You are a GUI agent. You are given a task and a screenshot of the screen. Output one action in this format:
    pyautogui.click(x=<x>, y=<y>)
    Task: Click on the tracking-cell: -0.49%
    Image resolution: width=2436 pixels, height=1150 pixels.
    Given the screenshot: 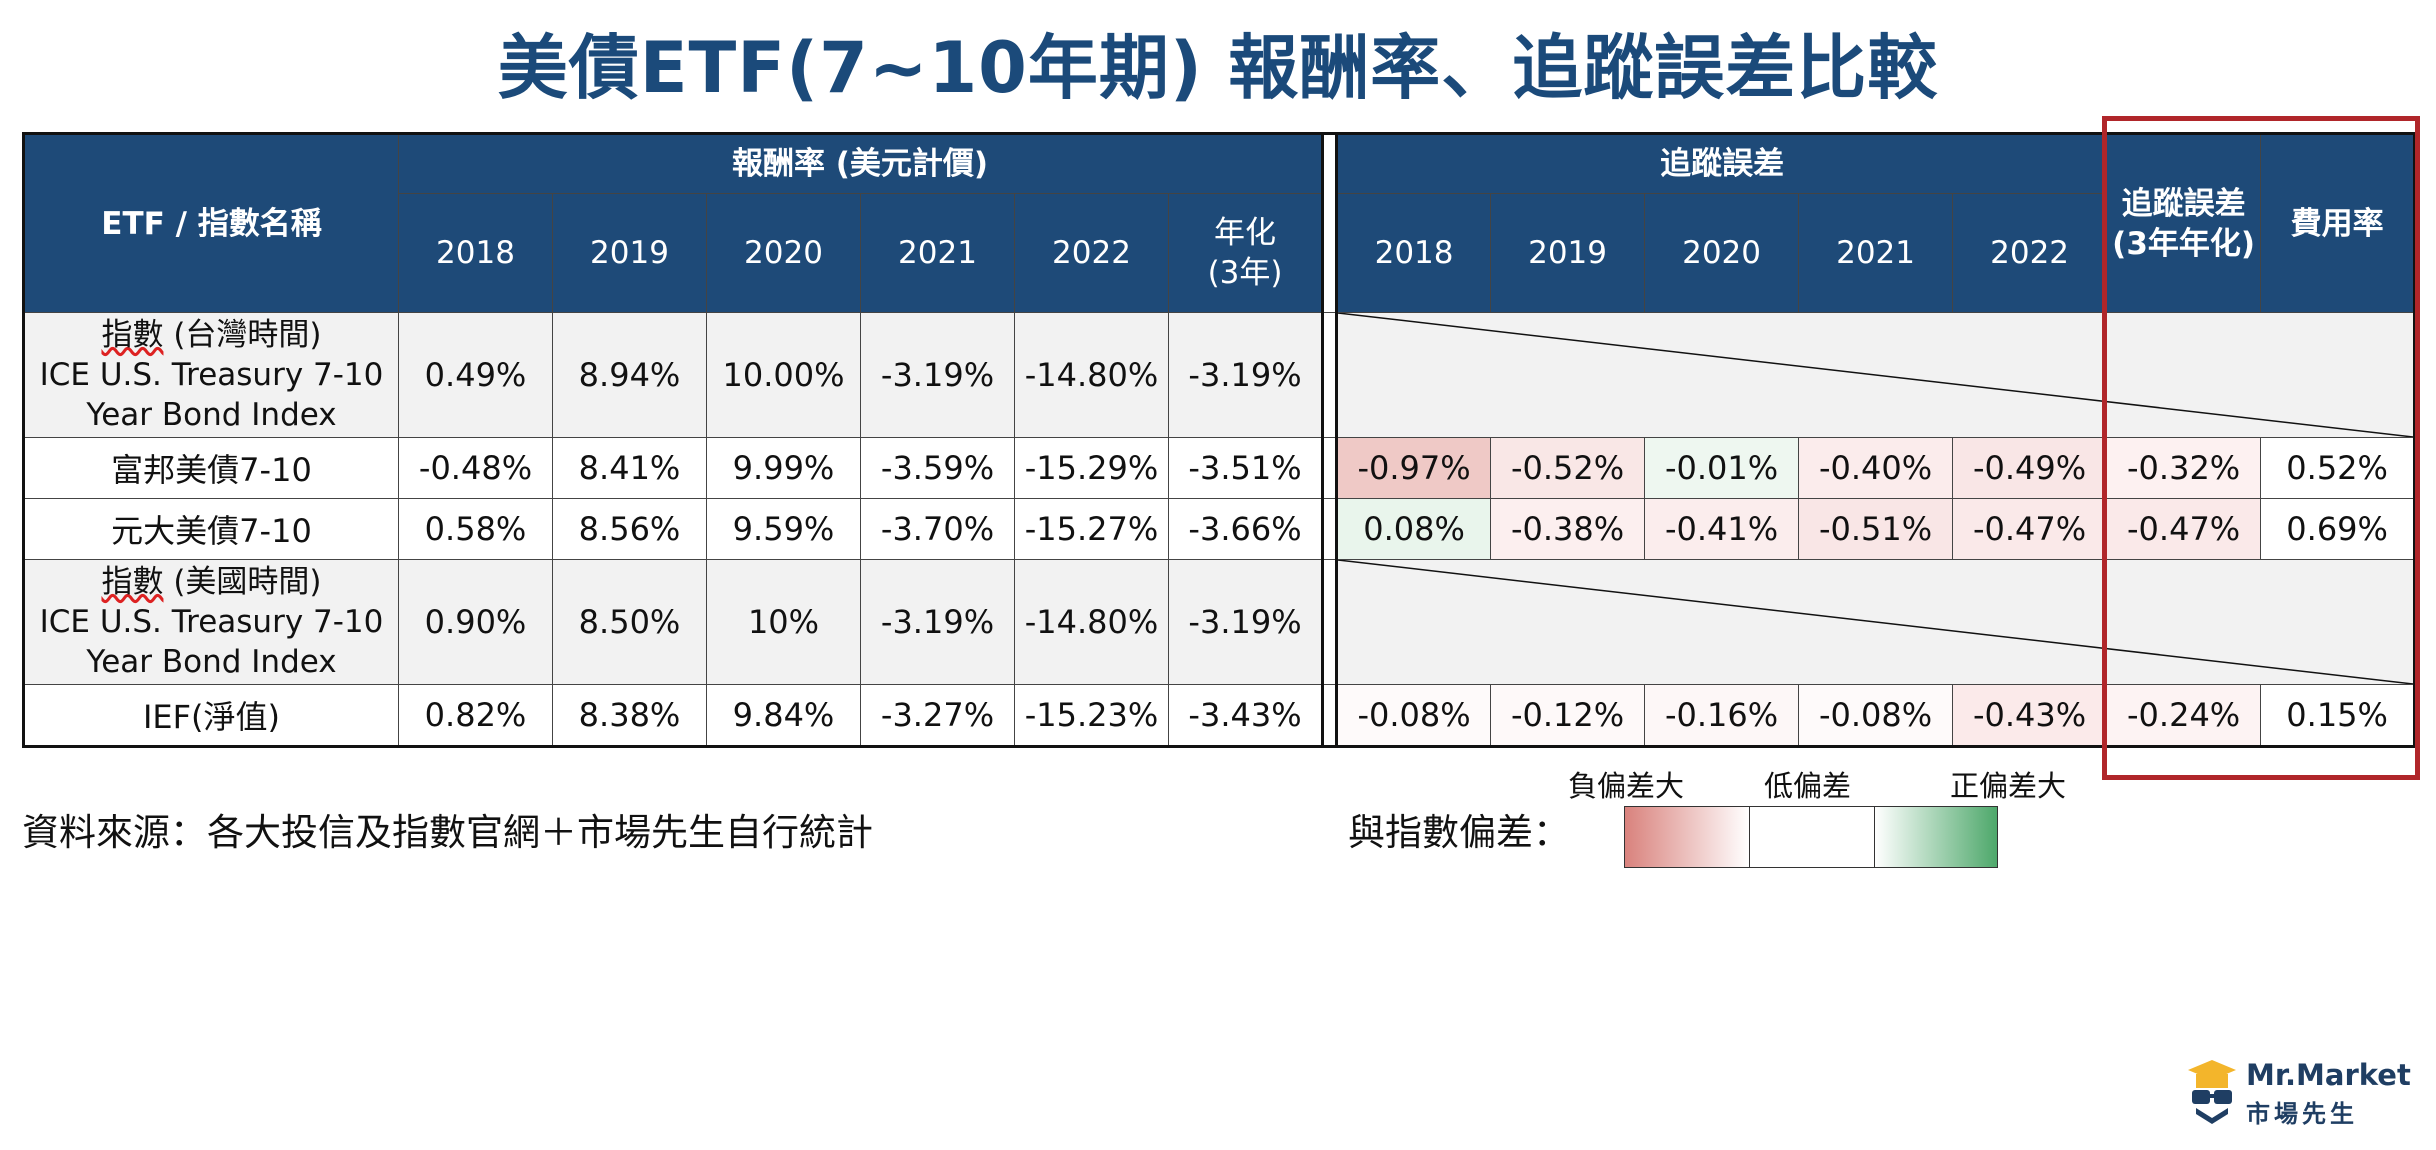 What is the action you would take?
    pyautogui.click(x=2030, y=468)
    